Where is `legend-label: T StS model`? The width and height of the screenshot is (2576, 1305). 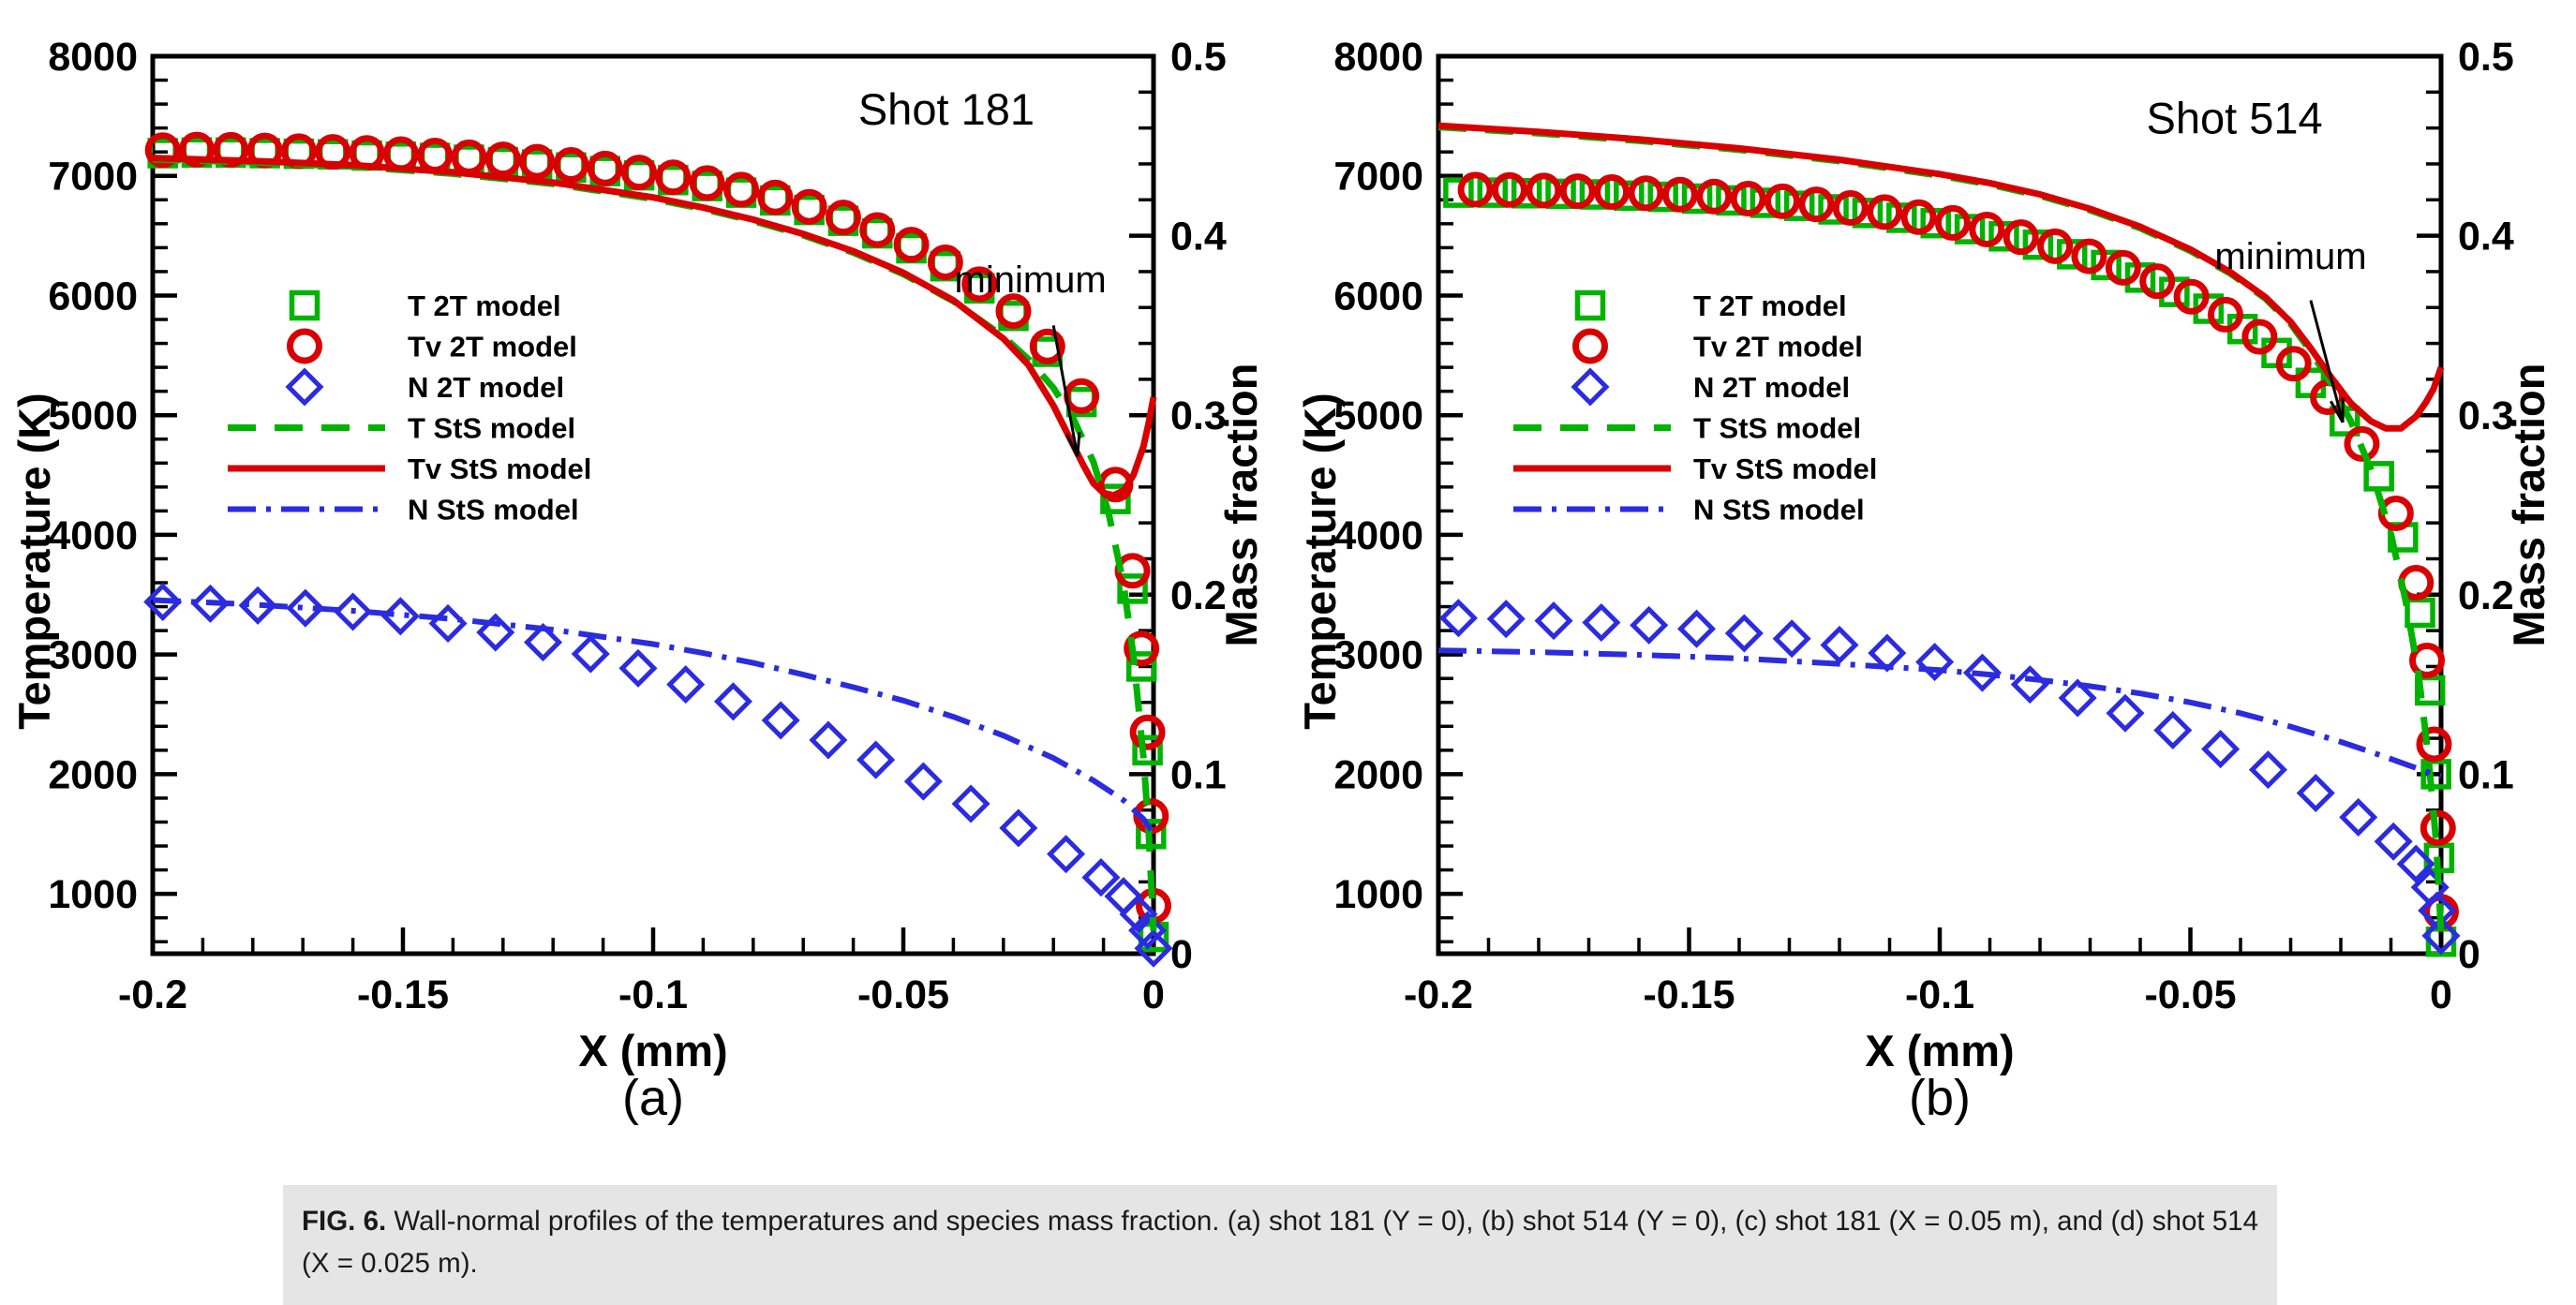
legend-label: T StS model is located at coordinates (491, 429).